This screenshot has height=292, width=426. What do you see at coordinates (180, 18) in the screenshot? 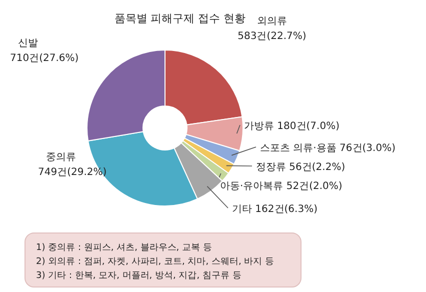
I see `chart-title: 품목별 피해구제 접수 현황` at bounding box center [180, 18].